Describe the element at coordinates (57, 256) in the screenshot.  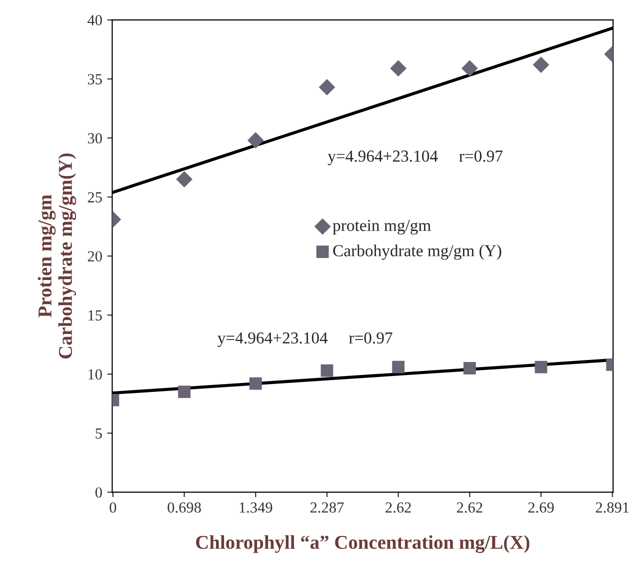
I see `y-axis-title: Protien mg/gm Carbohydrate mg/gm(Y)` at that location.